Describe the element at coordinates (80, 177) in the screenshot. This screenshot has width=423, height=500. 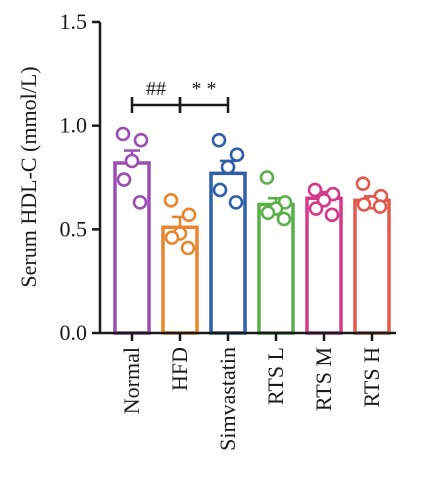
I see `y-tick-group: 0.0 0.5 1.0 1.5` at that location.